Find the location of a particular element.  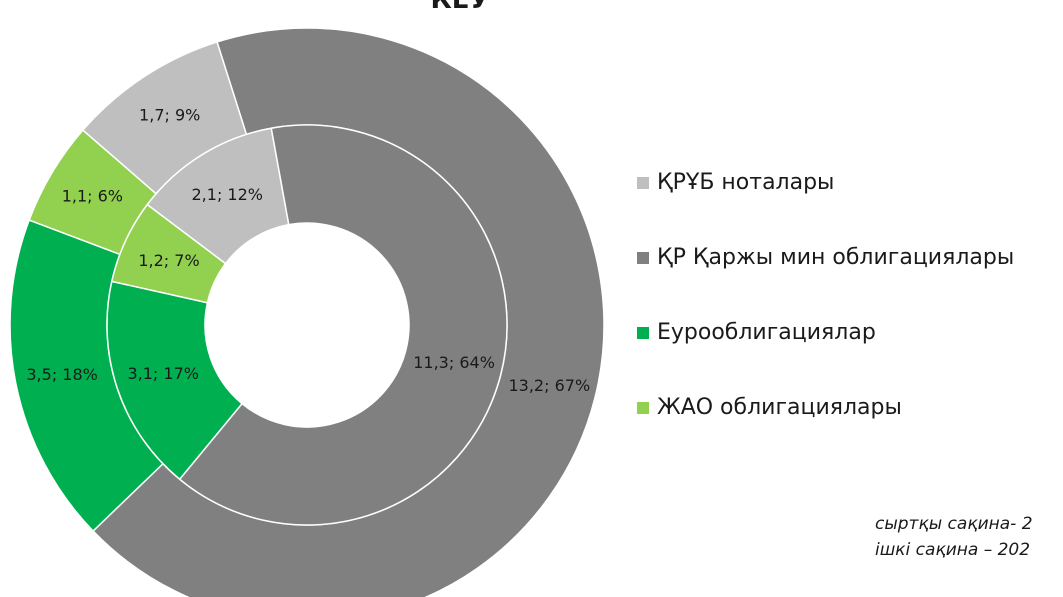

annotation: сыртқы сақина- 2 is located at coordinates (954, 524).